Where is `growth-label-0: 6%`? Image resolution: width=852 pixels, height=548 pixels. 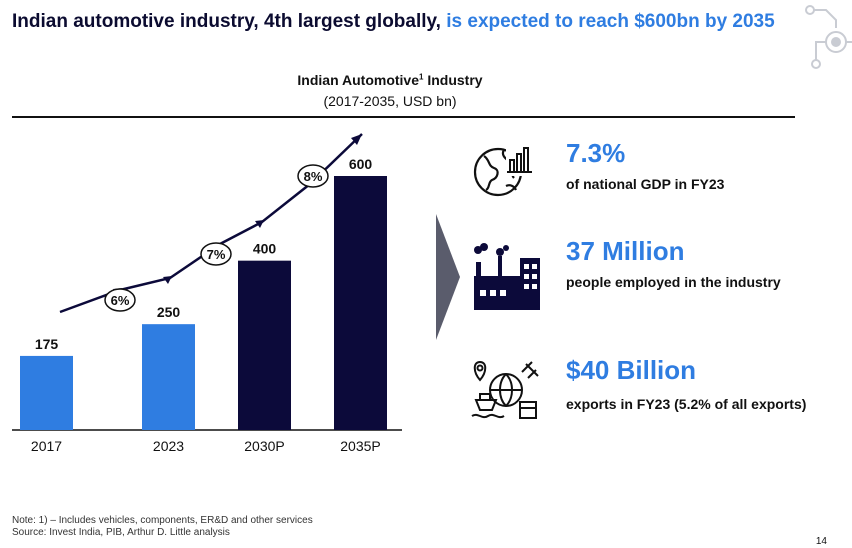 growth-label-0: 6% is located at coordinates (120, 300).